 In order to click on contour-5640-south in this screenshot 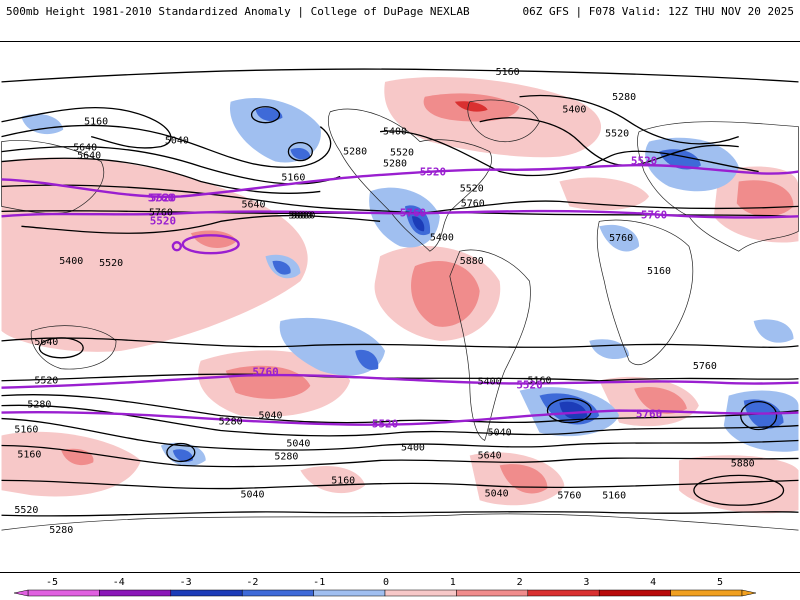, I will do `click(400, 409)`.